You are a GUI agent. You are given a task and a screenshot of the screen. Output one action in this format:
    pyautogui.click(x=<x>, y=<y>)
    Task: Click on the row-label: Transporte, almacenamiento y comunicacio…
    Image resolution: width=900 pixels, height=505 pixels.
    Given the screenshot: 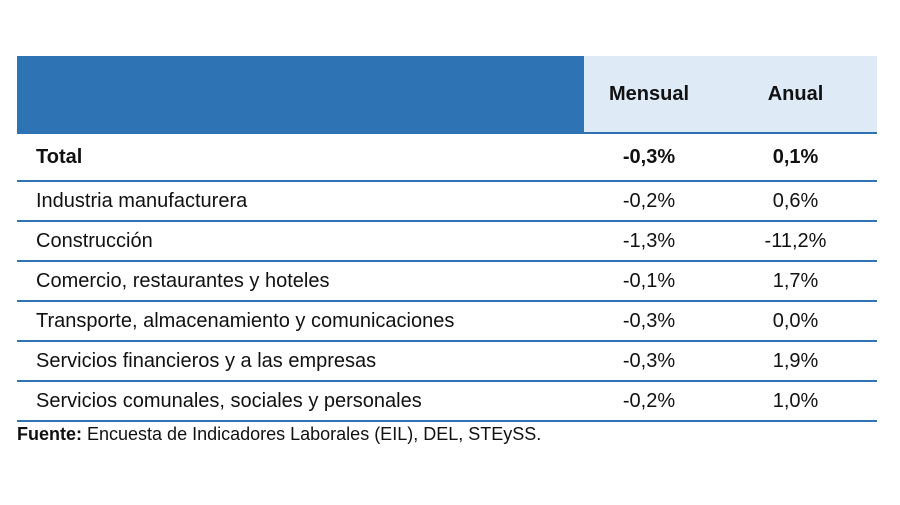 What is the action you would take?
    pyautogui.click(x=245, y=320)
    